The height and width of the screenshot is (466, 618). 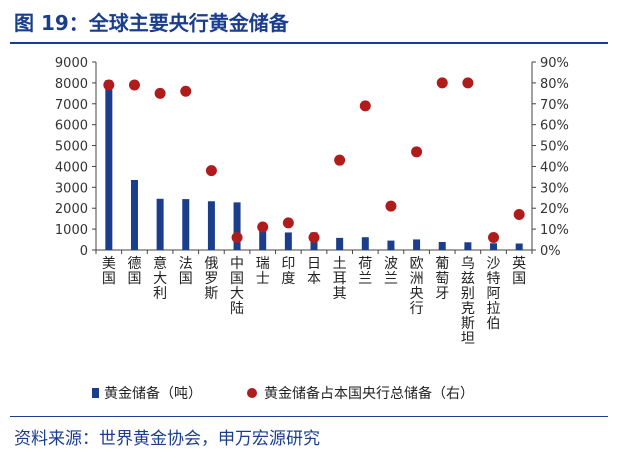 I want to click on x-tick-label: 俄罗斯, so click(x=211, y=279).